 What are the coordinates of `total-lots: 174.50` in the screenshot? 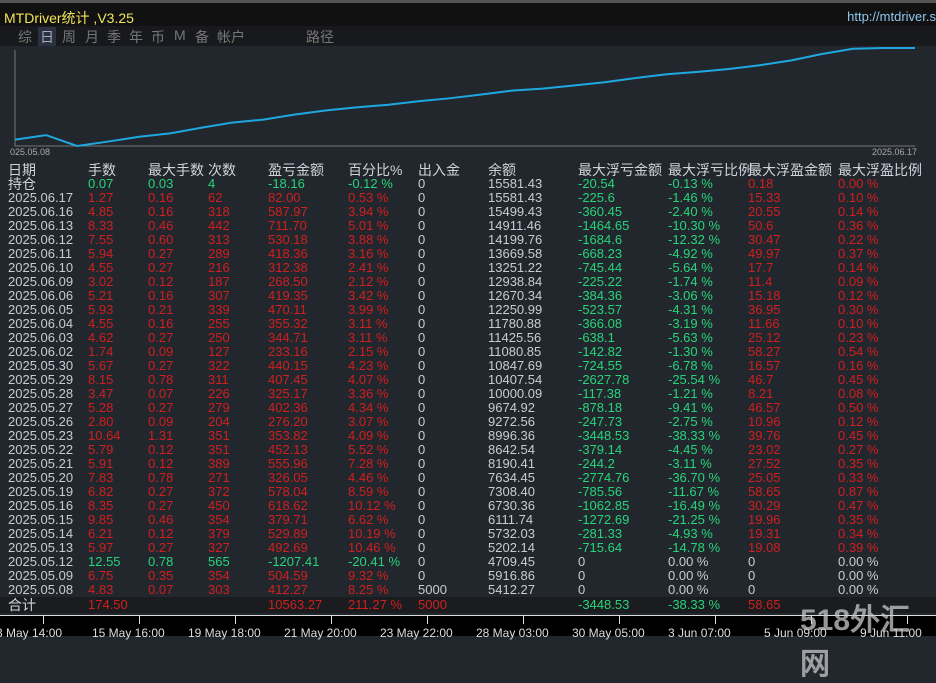 It's located at (108, 604).